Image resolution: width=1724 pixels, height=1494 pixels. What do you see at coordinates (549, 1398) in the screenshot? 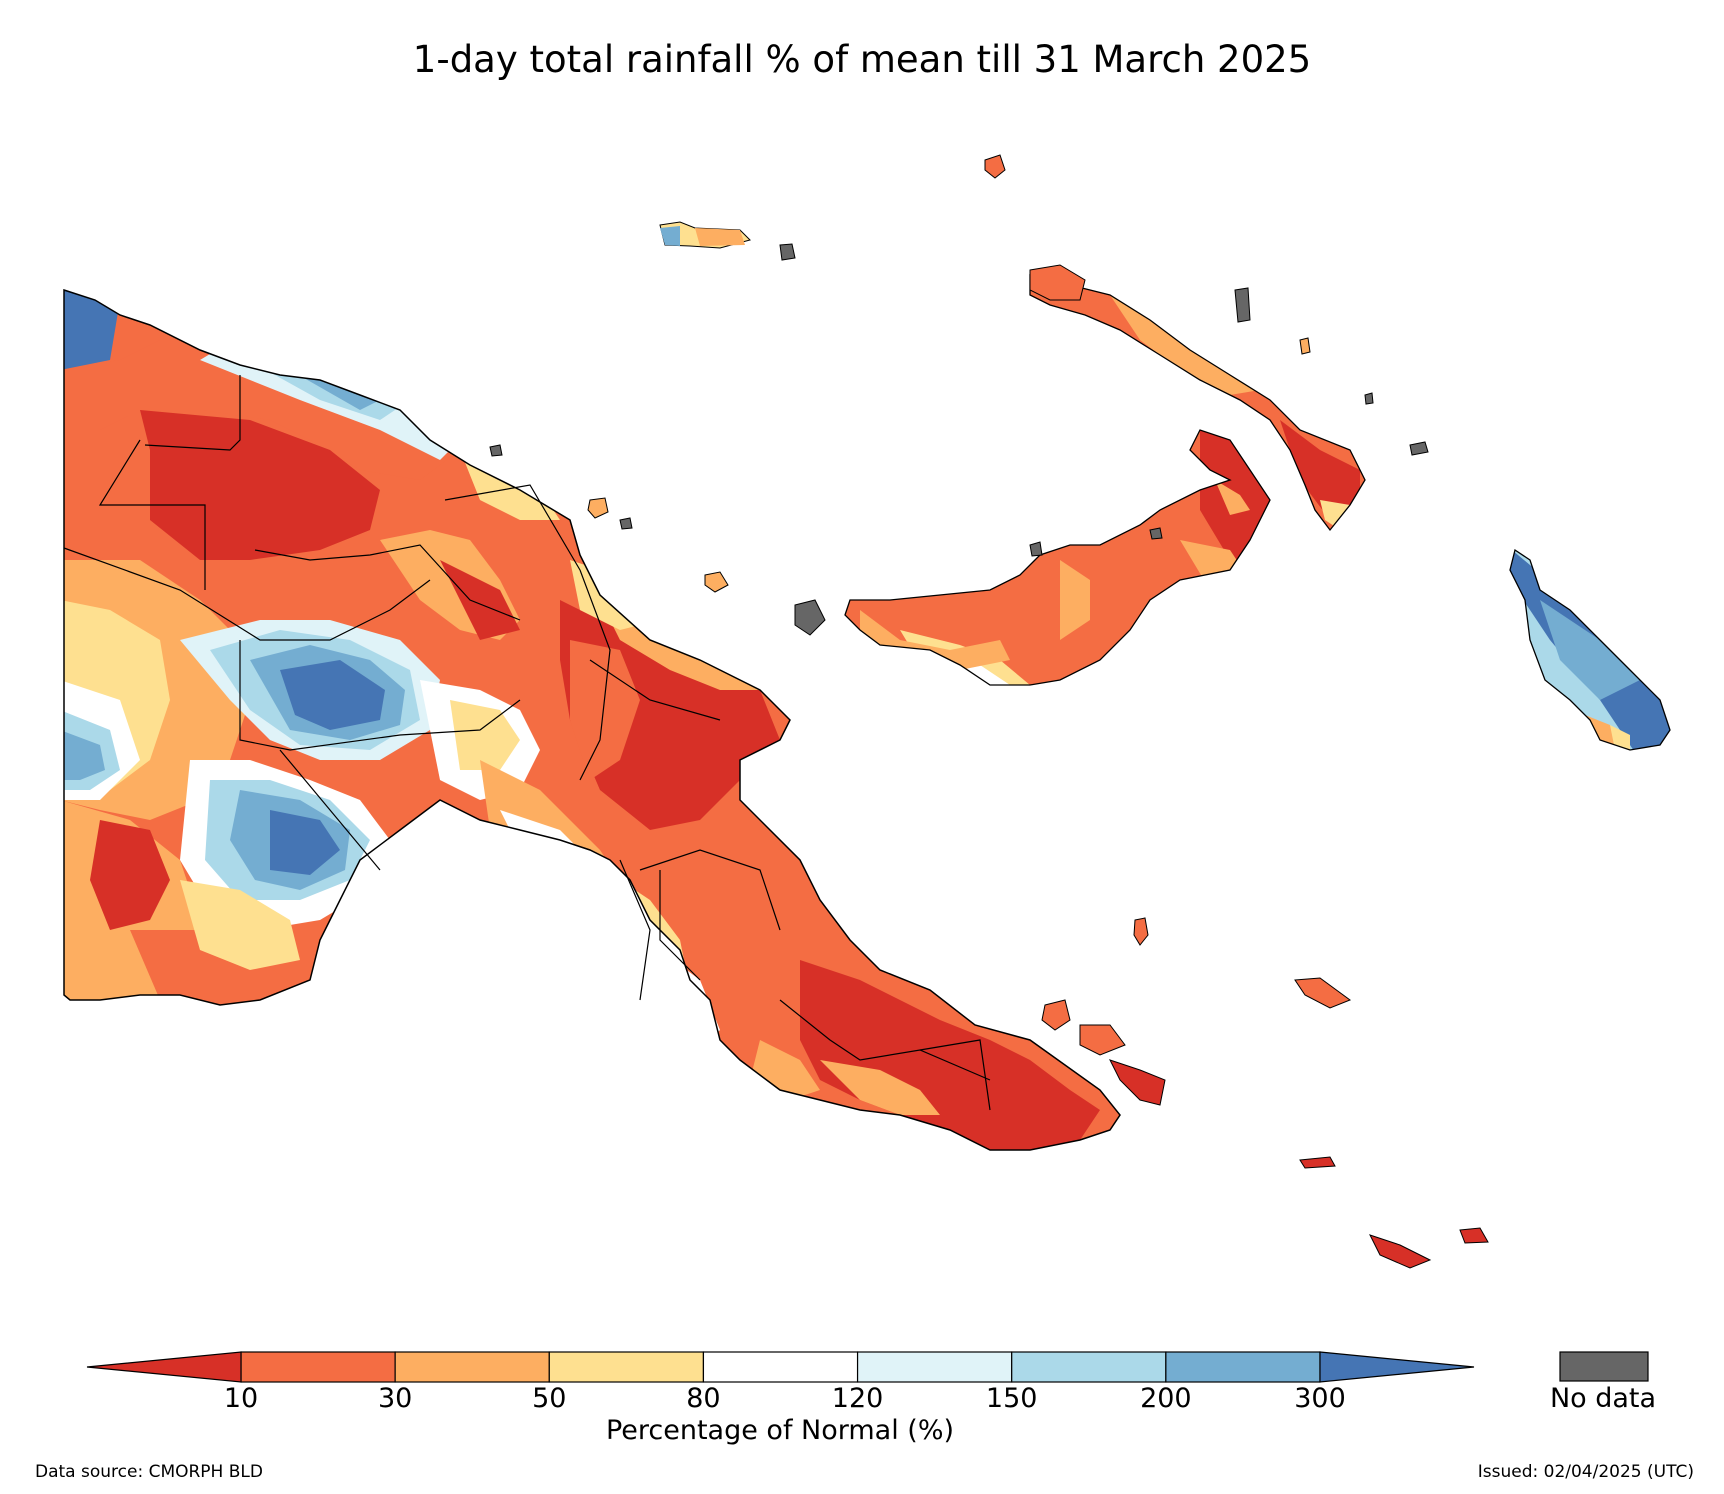
I see `colorbar-tick-label: 50` at bounding box center [549, 1398].